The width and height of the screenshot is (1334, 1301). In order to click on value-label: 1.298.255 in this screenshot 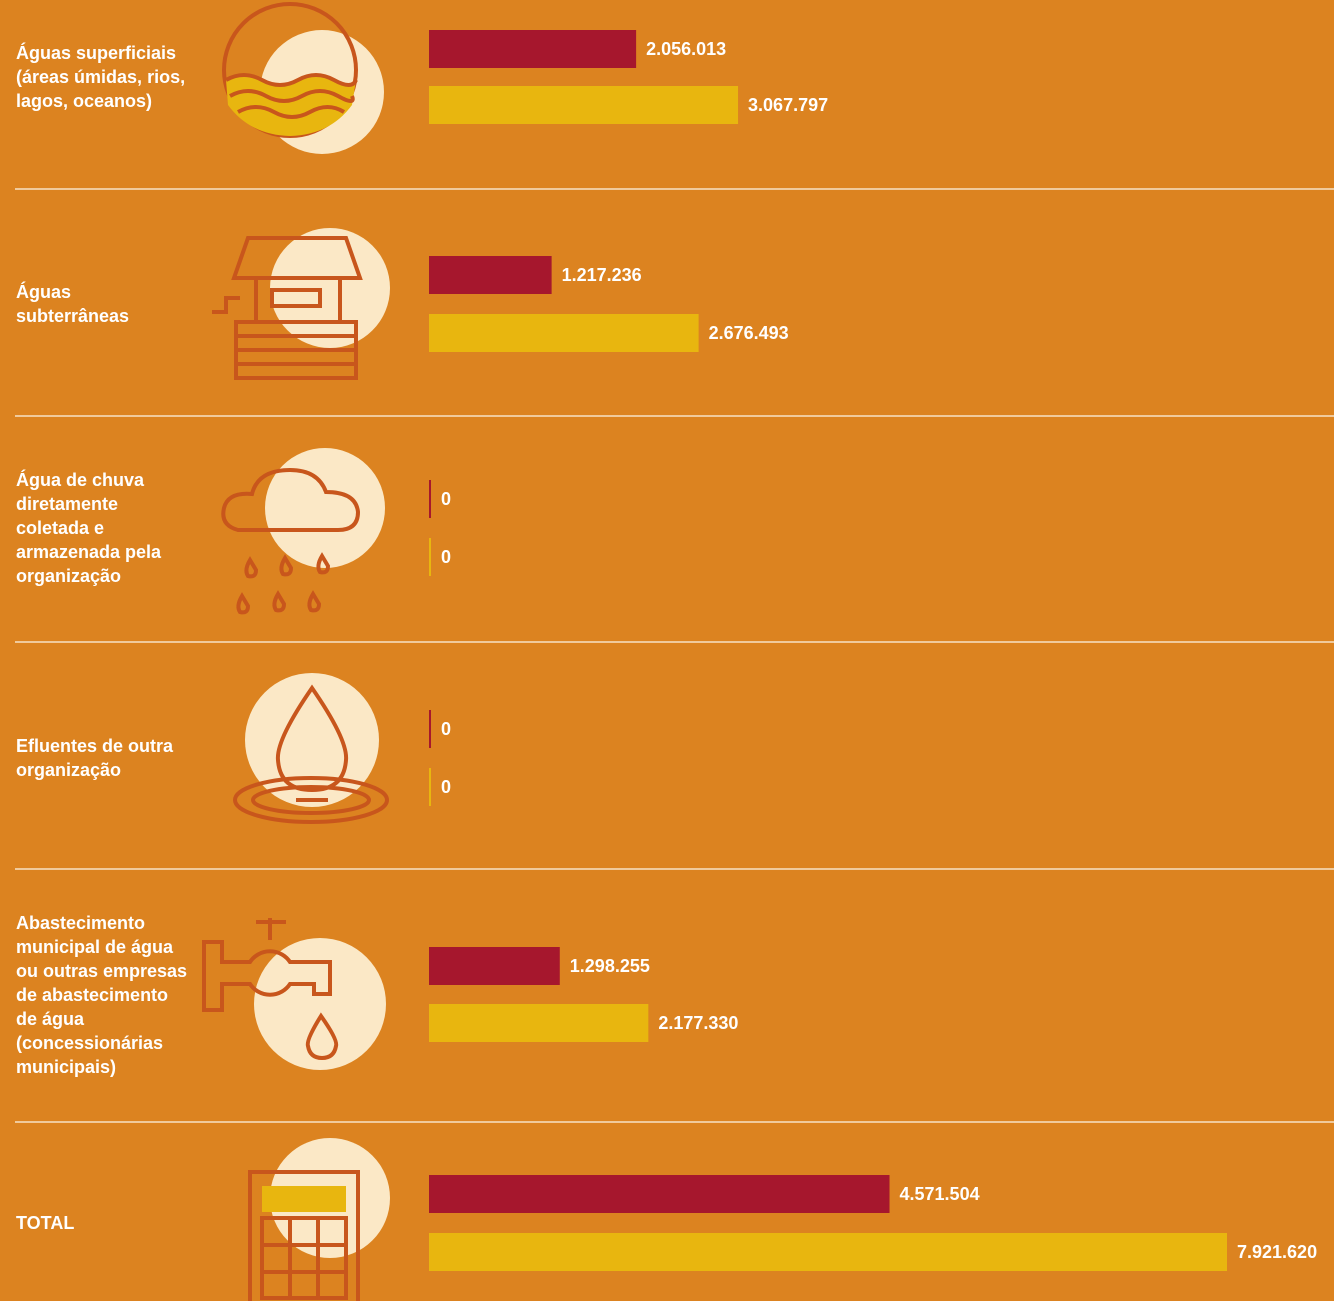, I will do `click(610, 966)`.